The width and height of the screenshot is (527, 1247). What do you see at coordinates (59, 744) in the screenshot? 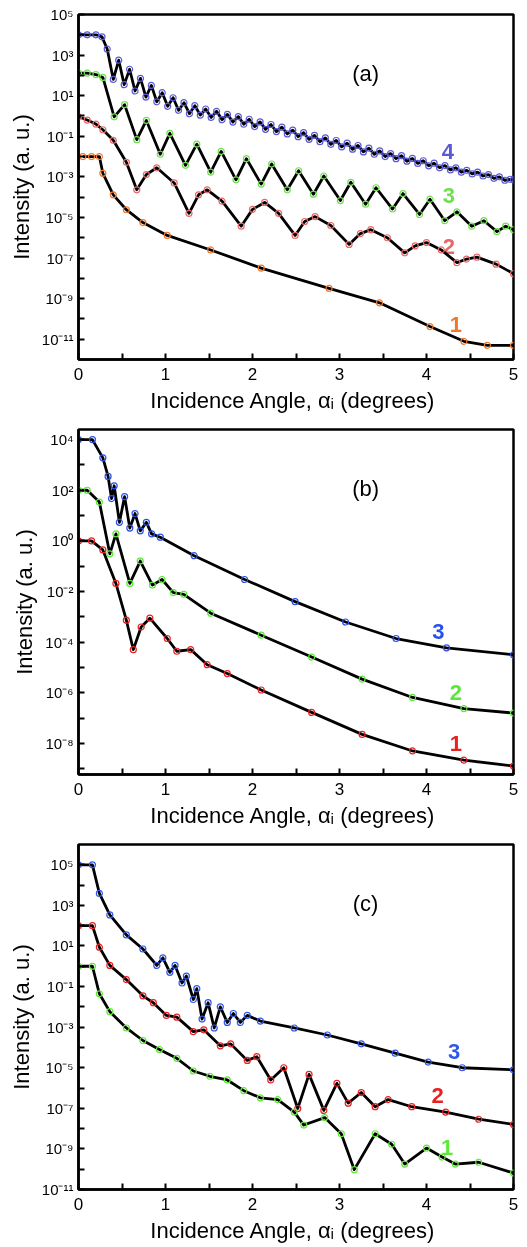
I see `y-tick-label: 10⁻⁸` at bounding box center [59, 744].